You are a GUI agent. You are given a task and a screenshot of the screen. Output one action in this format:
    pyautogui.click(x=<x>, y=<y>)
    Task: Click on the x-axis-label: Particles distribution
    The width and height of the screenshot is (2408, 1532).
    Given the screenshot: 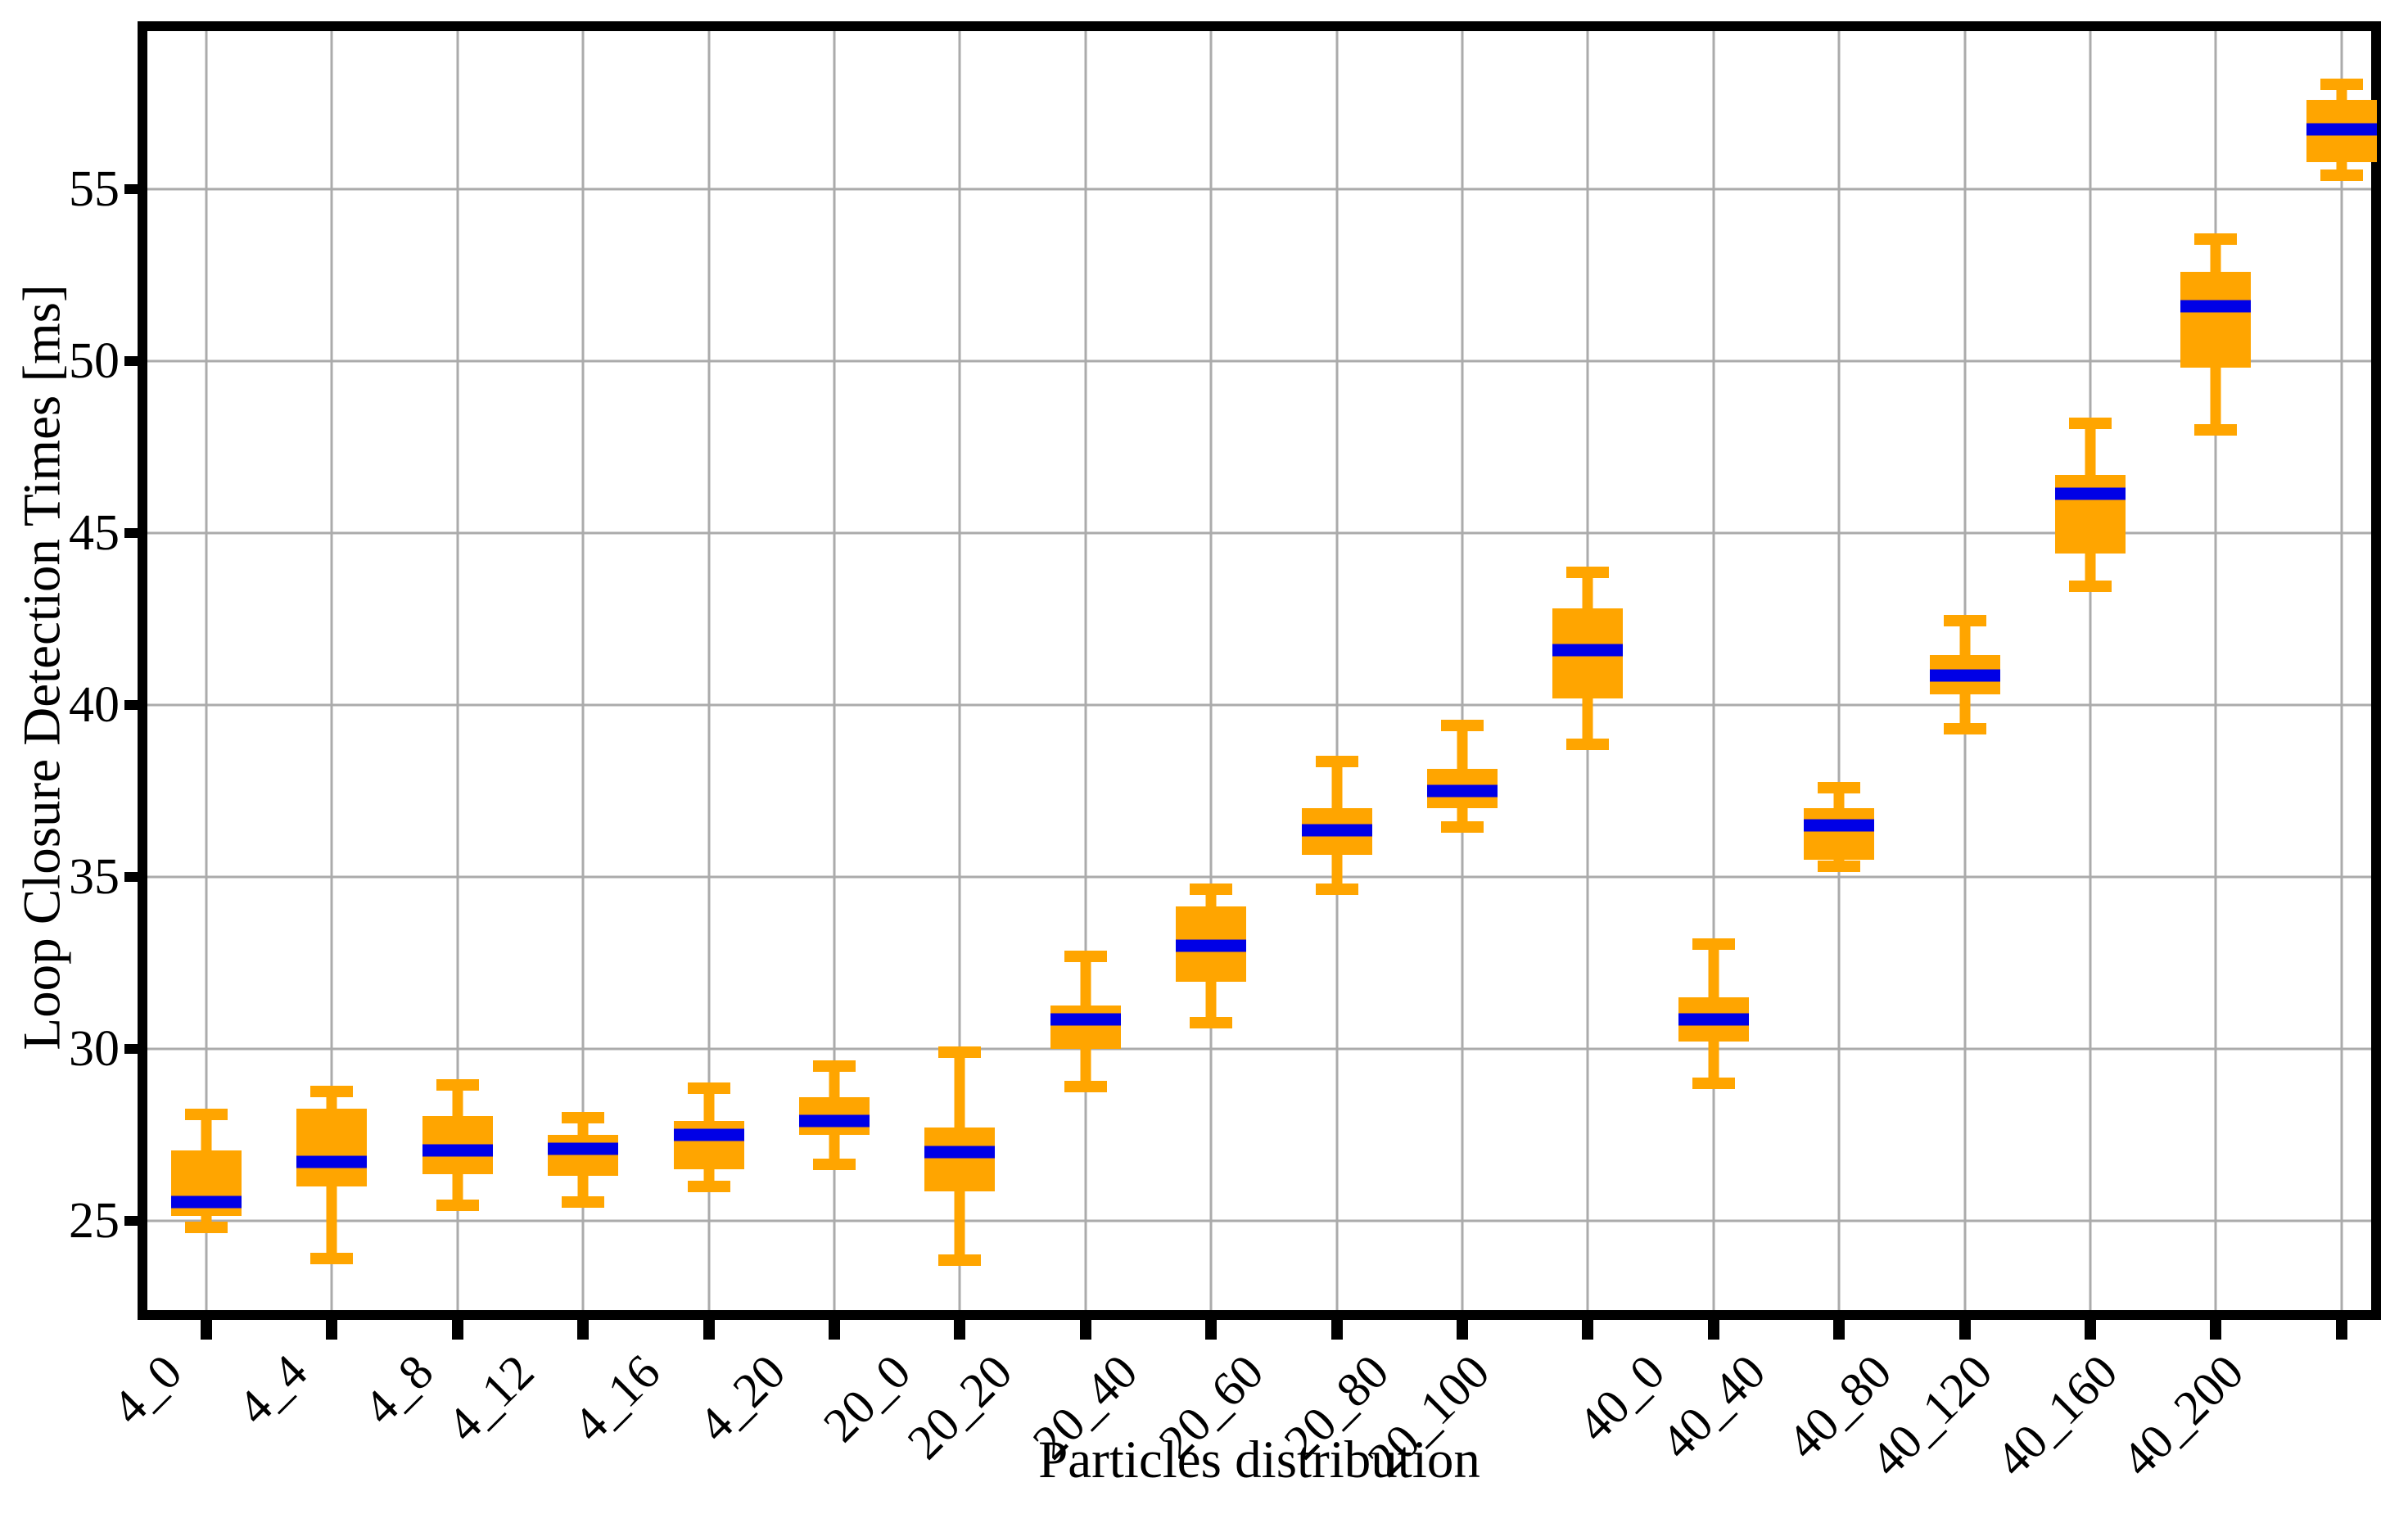 What is the action you would take?
    pyautogui.click(x=1259, y=1459)
    